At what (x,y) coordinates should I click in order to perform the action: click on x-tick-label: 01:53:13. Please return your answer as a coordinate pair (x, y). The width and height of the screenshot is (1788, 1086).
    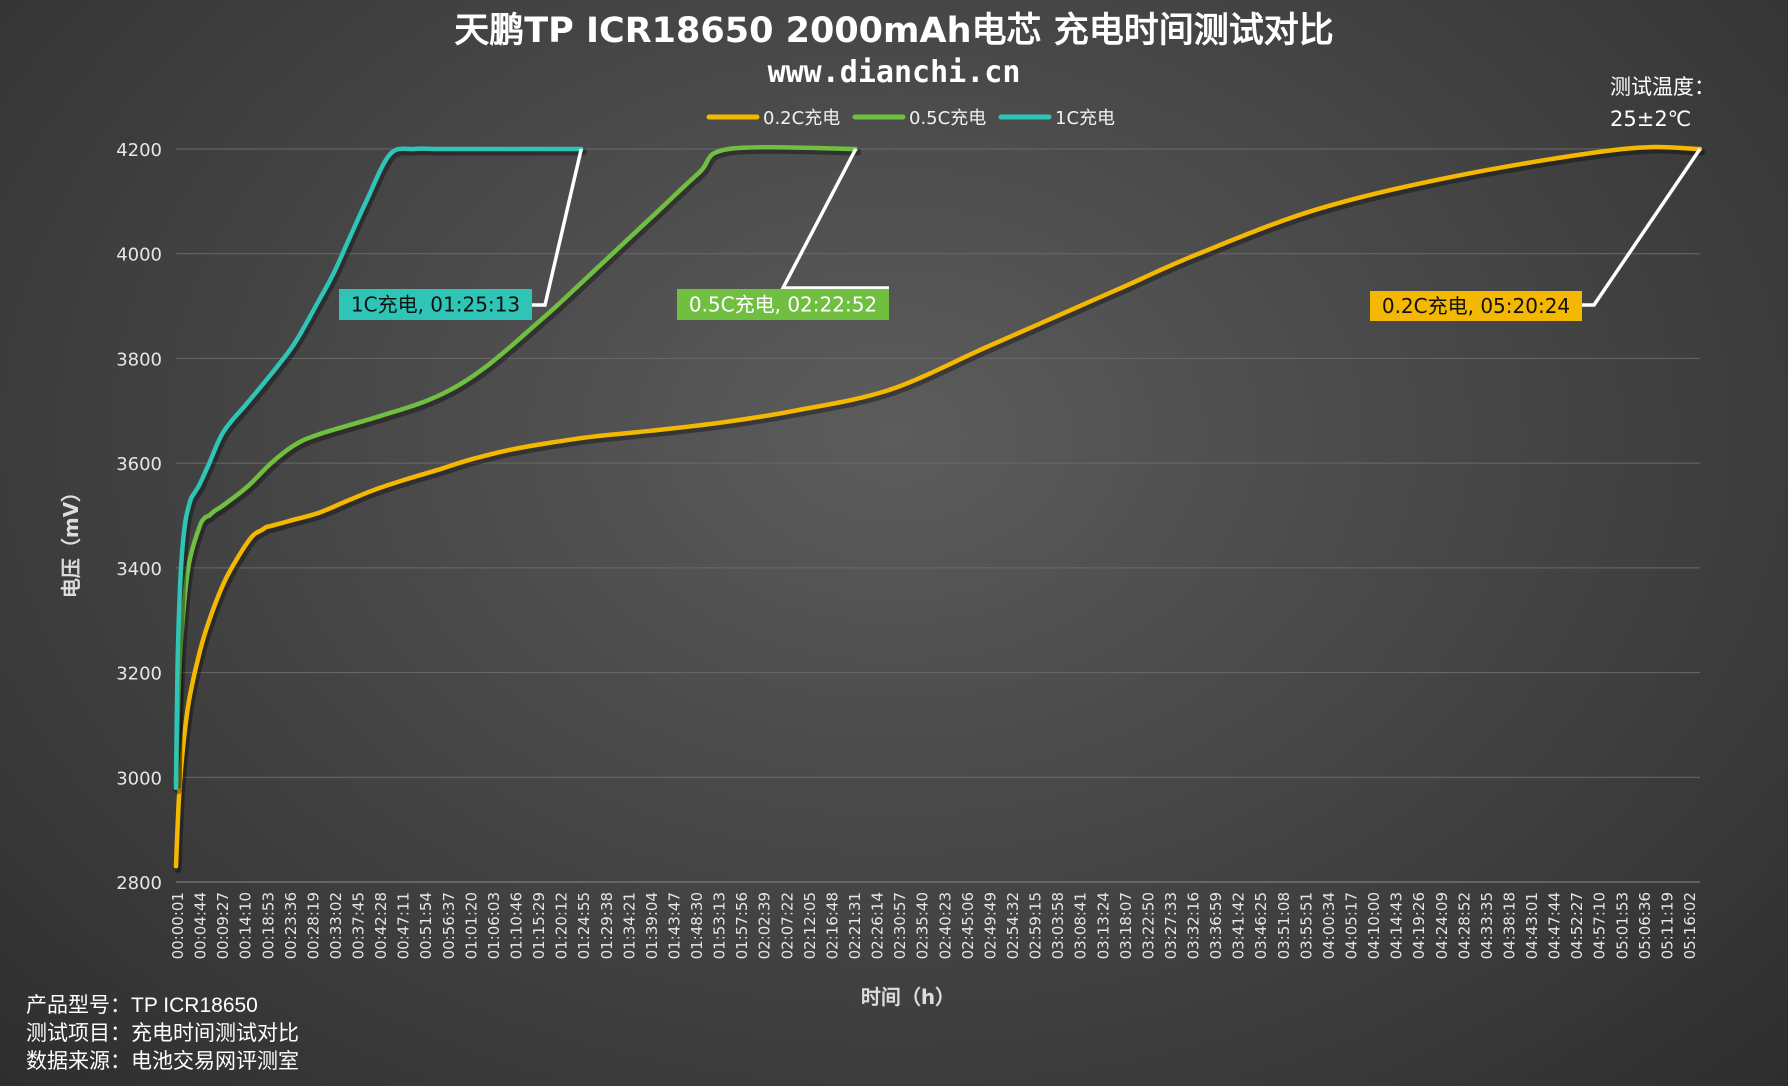
    Looking at the image, I should click on (720, 925).